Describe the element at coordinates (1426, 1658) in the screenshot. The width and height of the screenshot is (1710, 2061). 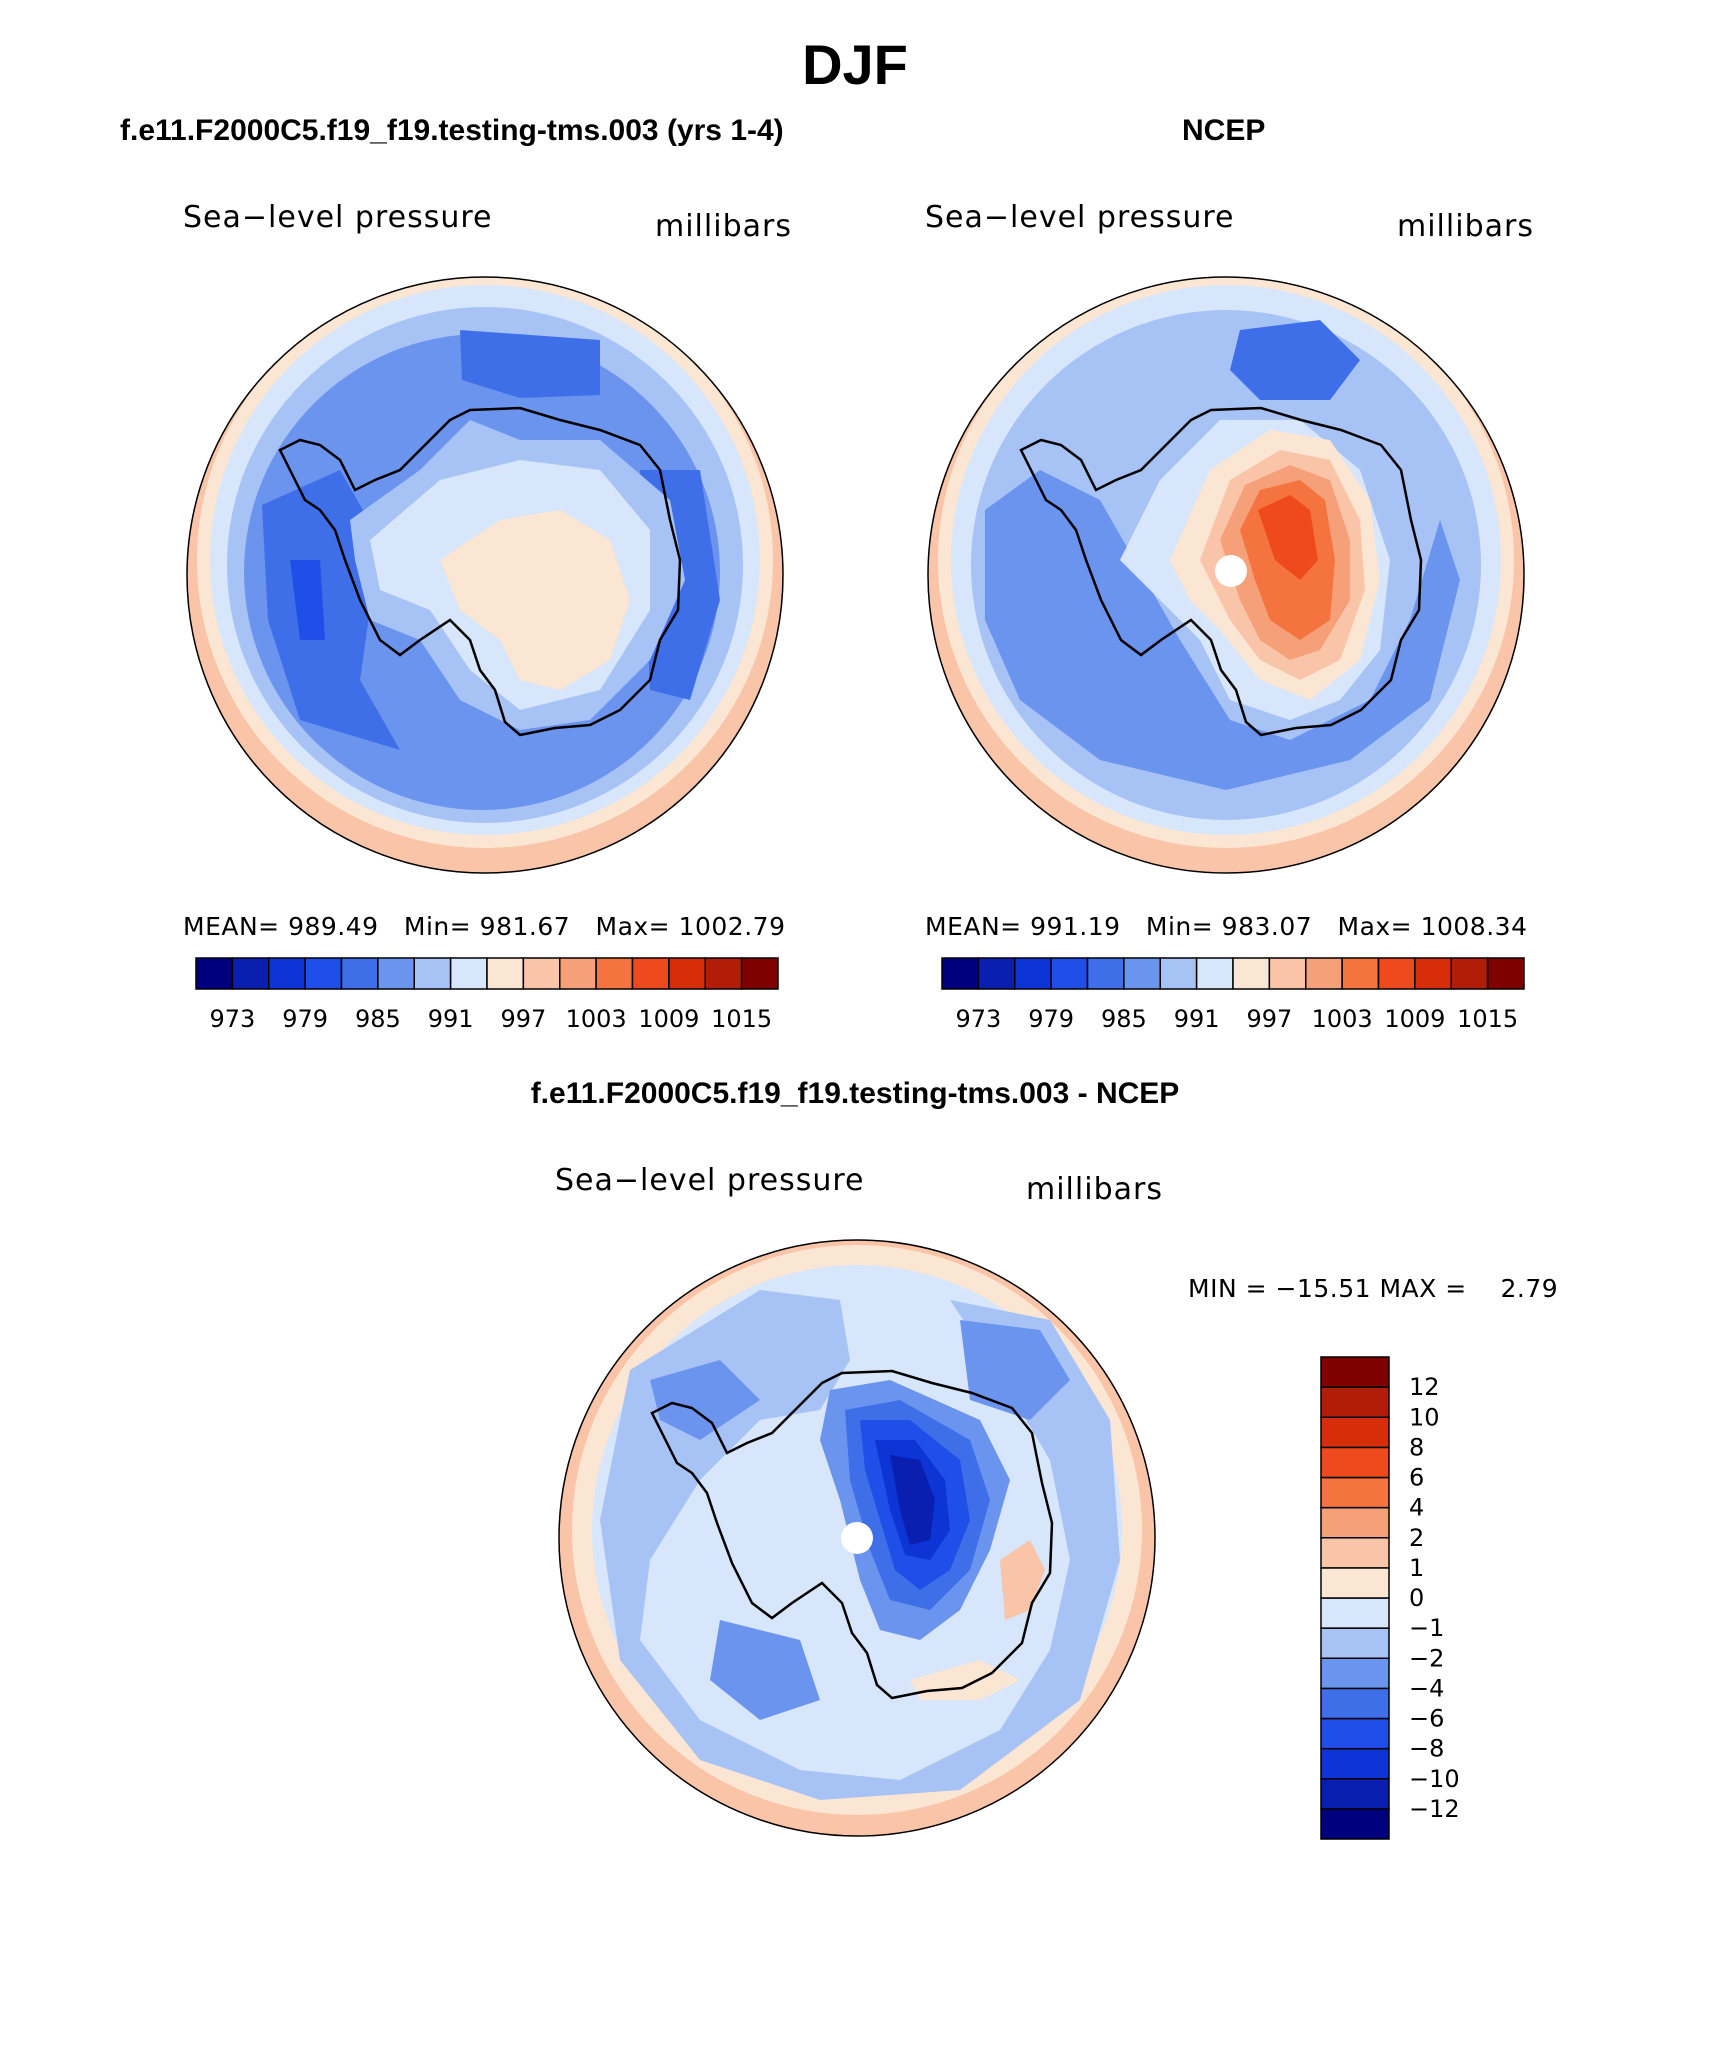
I see `diff-colorbar-label: −2` at that location.